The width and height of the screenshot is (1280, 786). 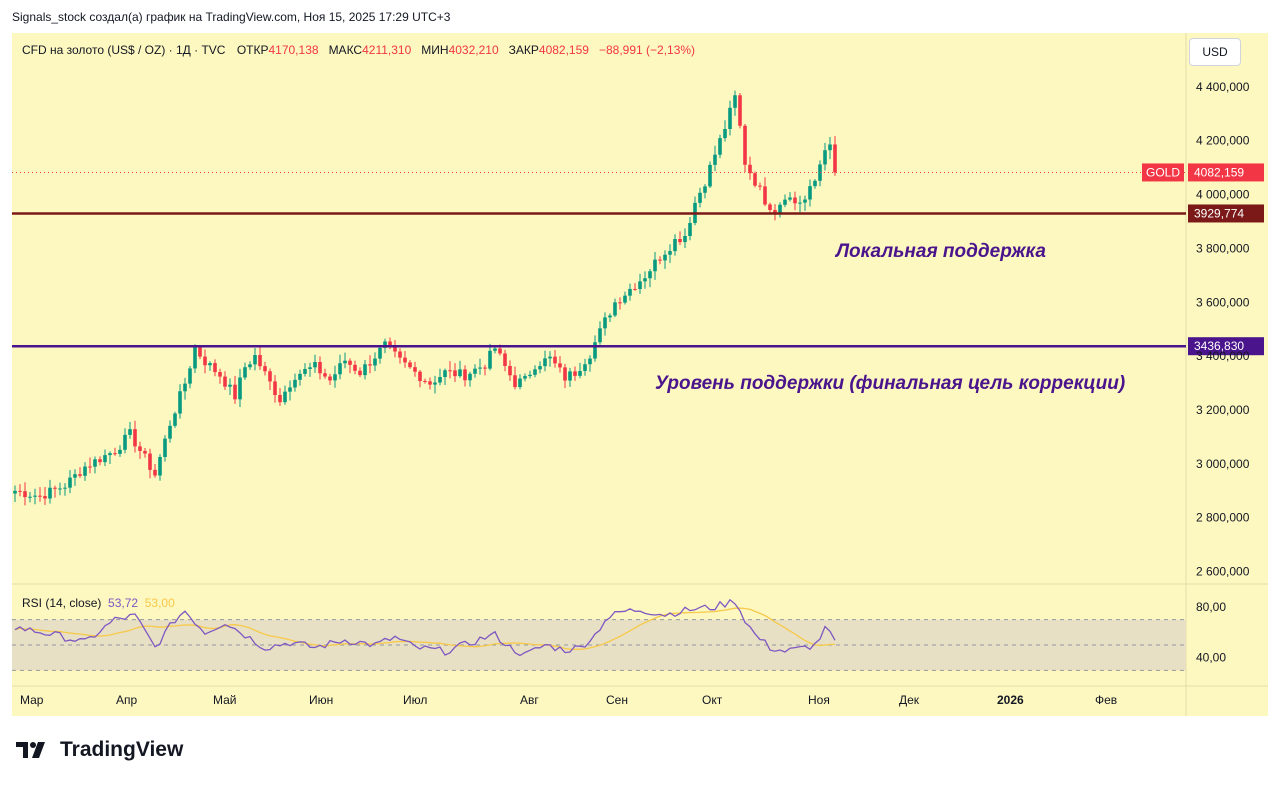 What do you see at coordinates (225, 700) in the screenshot?
I see `month-label: Май` at bounding box center [225, 700].